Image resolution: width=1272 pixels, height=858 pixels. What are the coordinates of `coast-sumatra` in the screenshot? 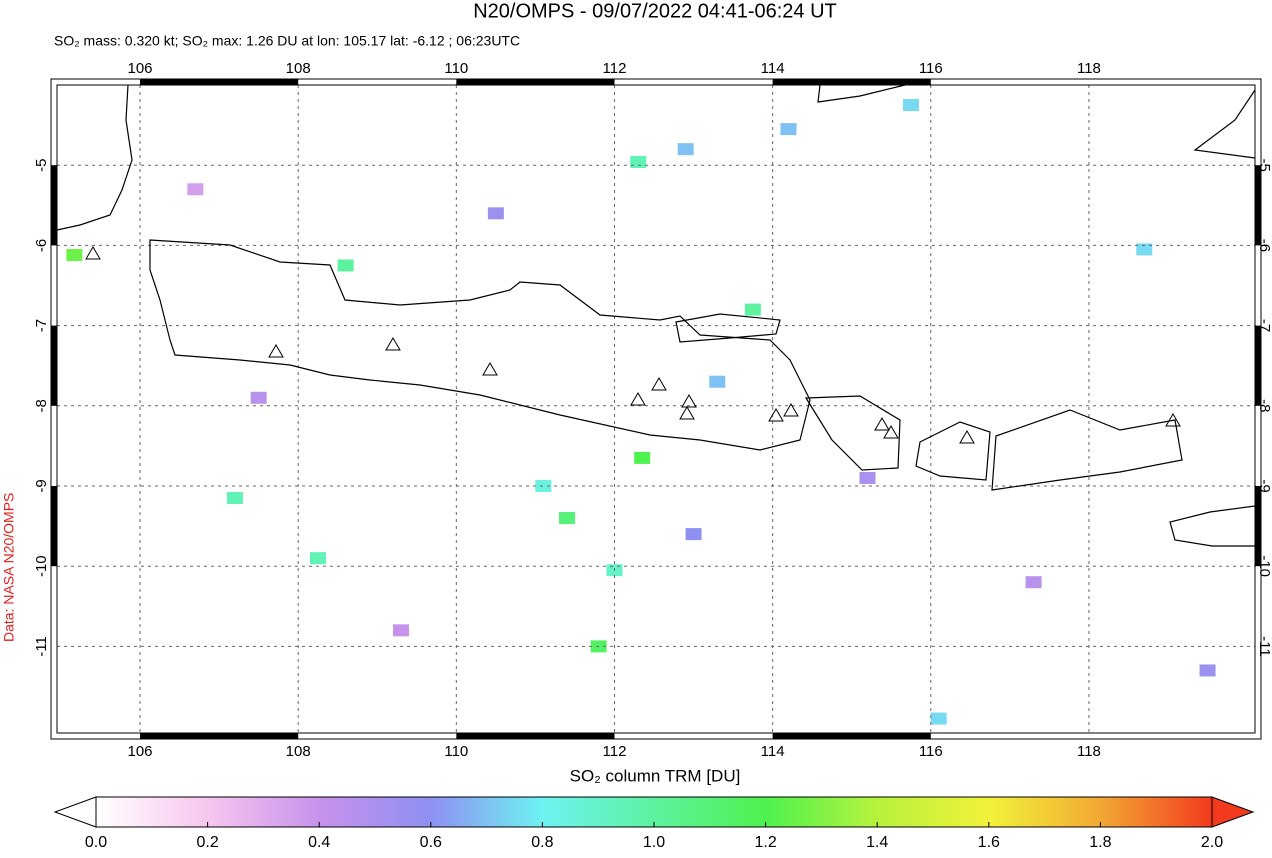 It's located at (95, 158).